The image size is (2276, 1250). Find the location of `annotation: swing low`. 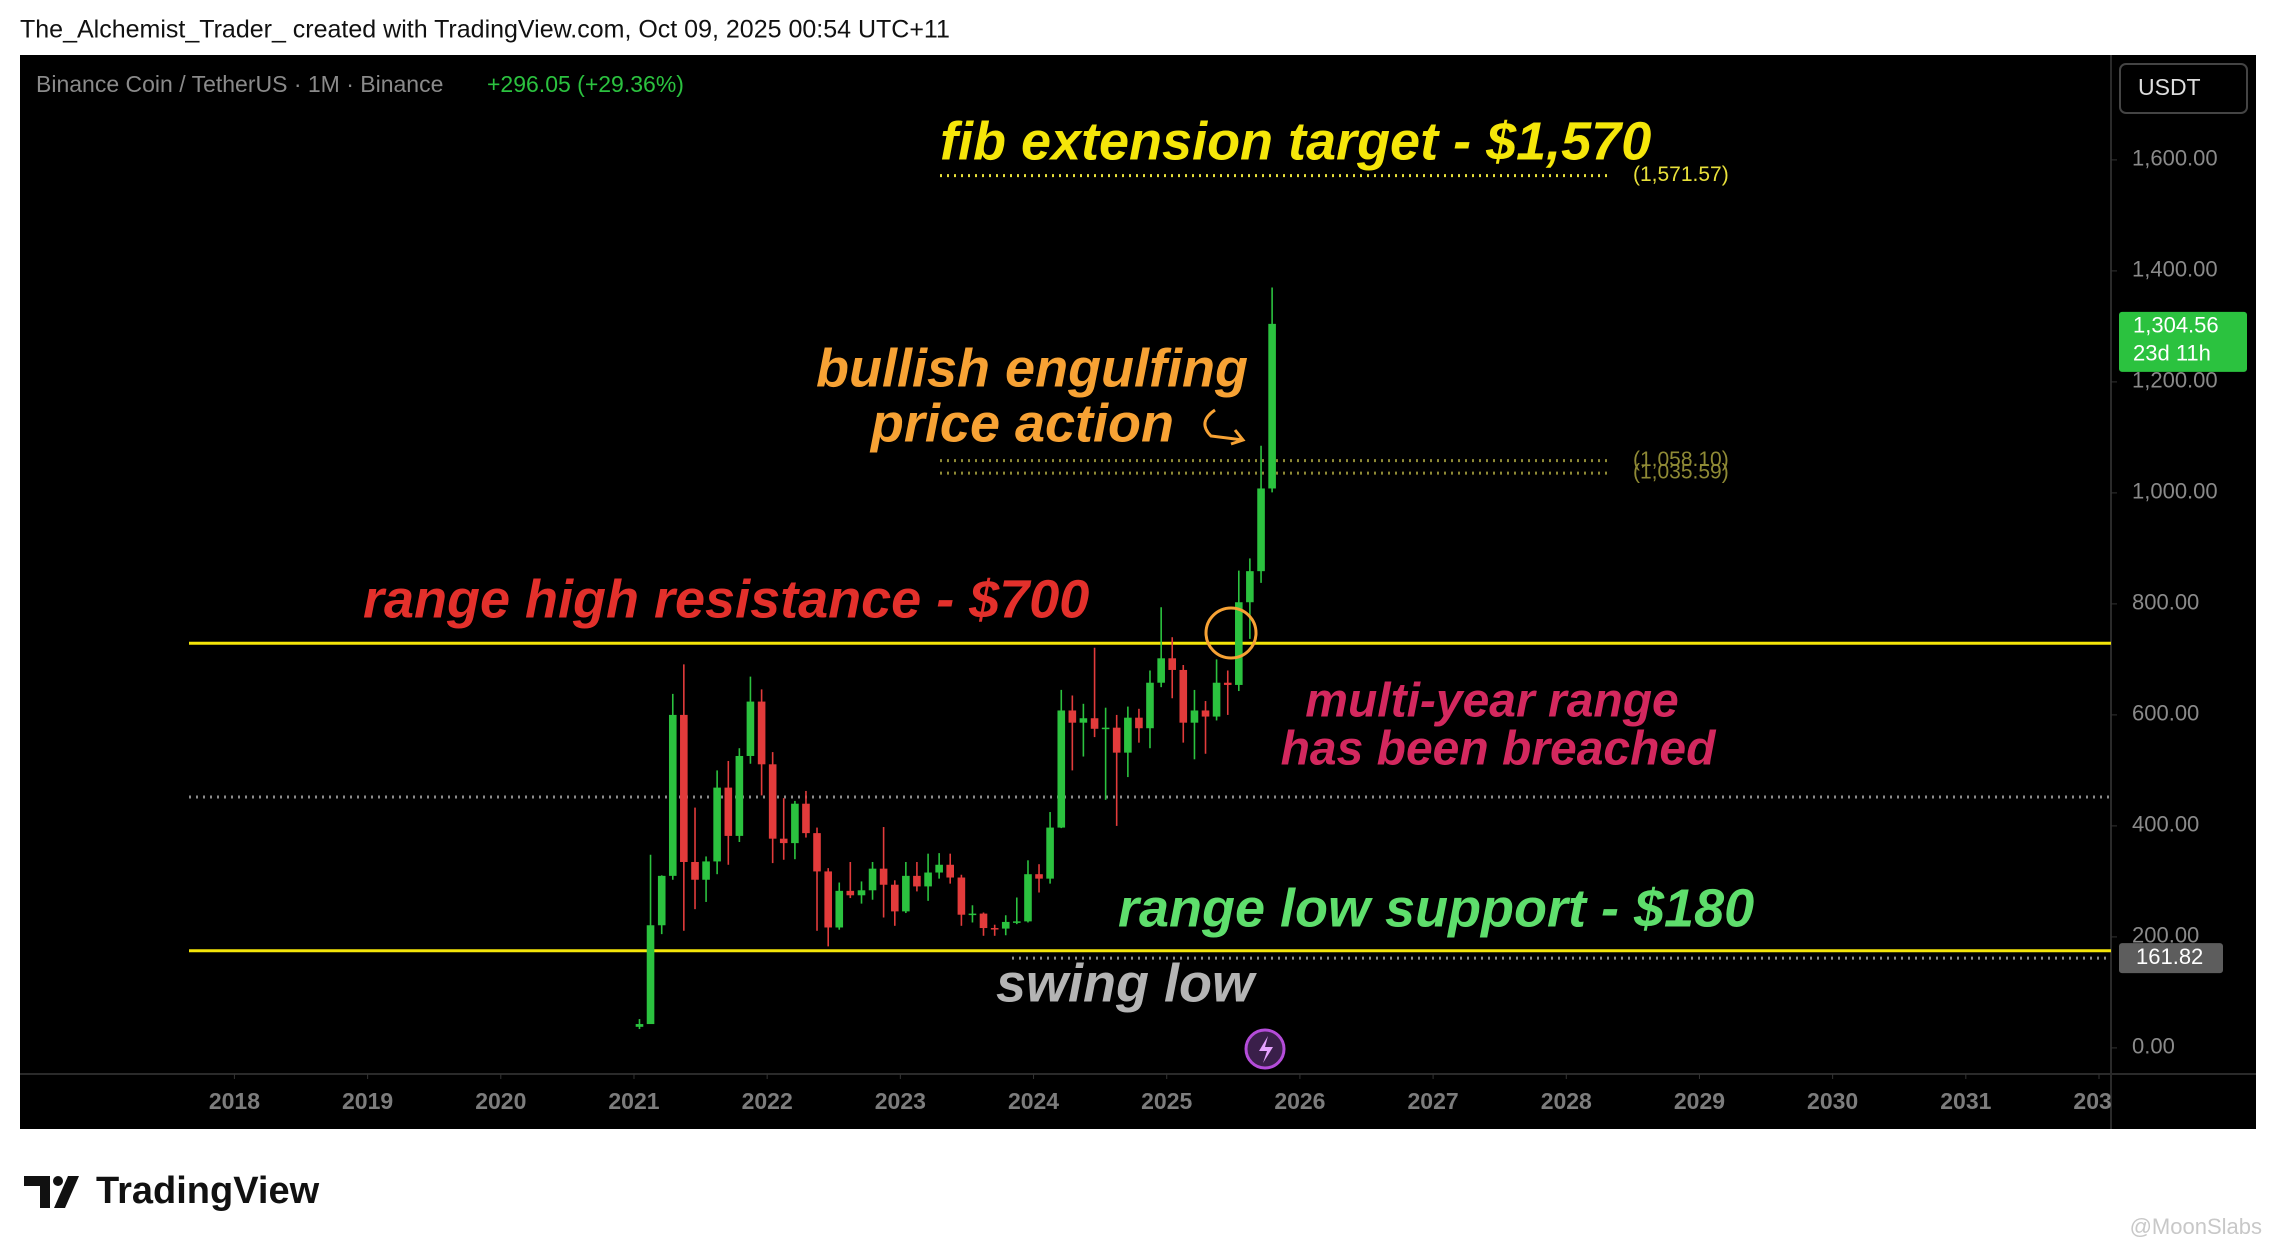

annotation: swing low is located at coordinates (1126, 983).